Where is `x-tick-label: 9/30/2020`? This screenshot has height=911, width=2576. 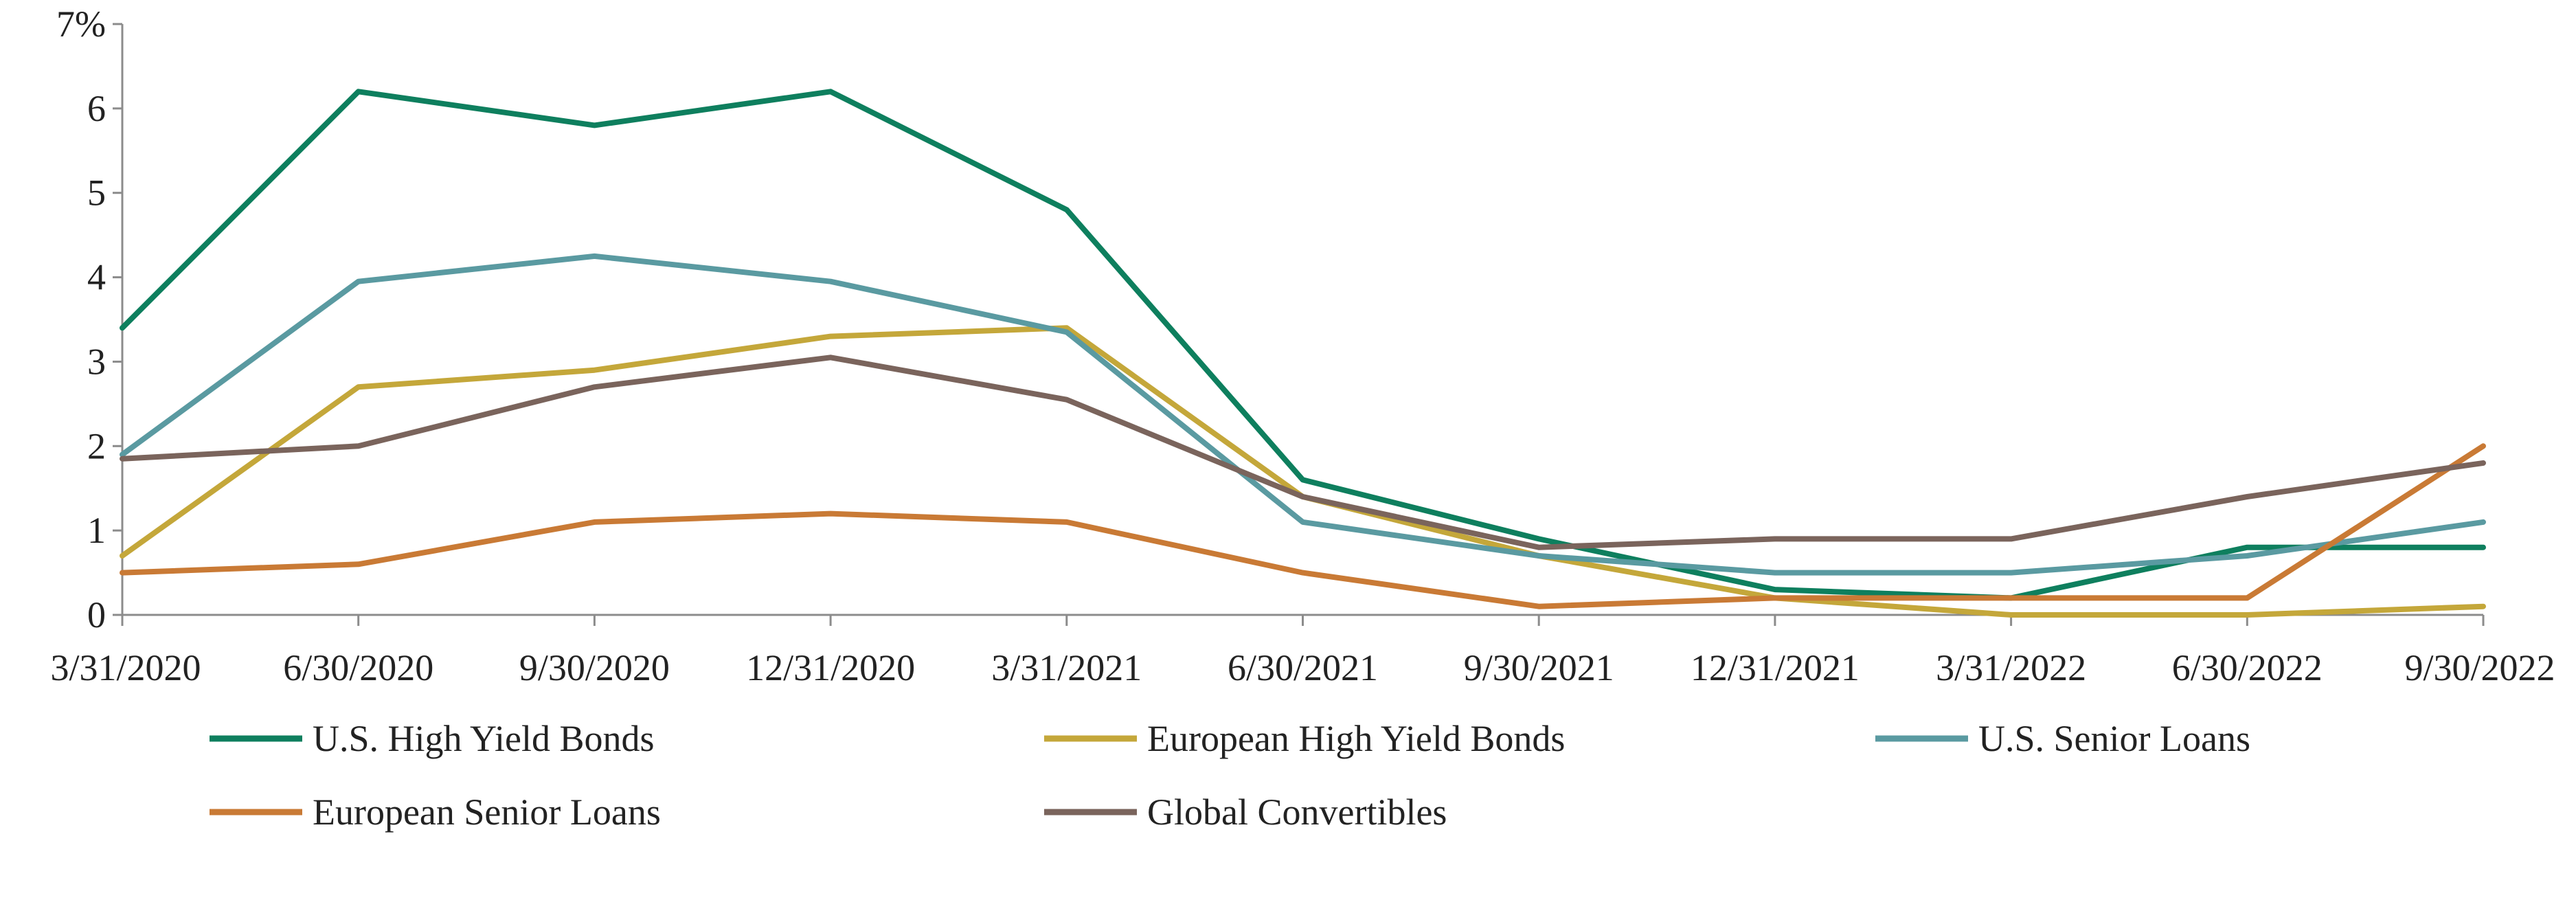 x-tick-label: 9/30/2020 is located at coordinates (594, 667).